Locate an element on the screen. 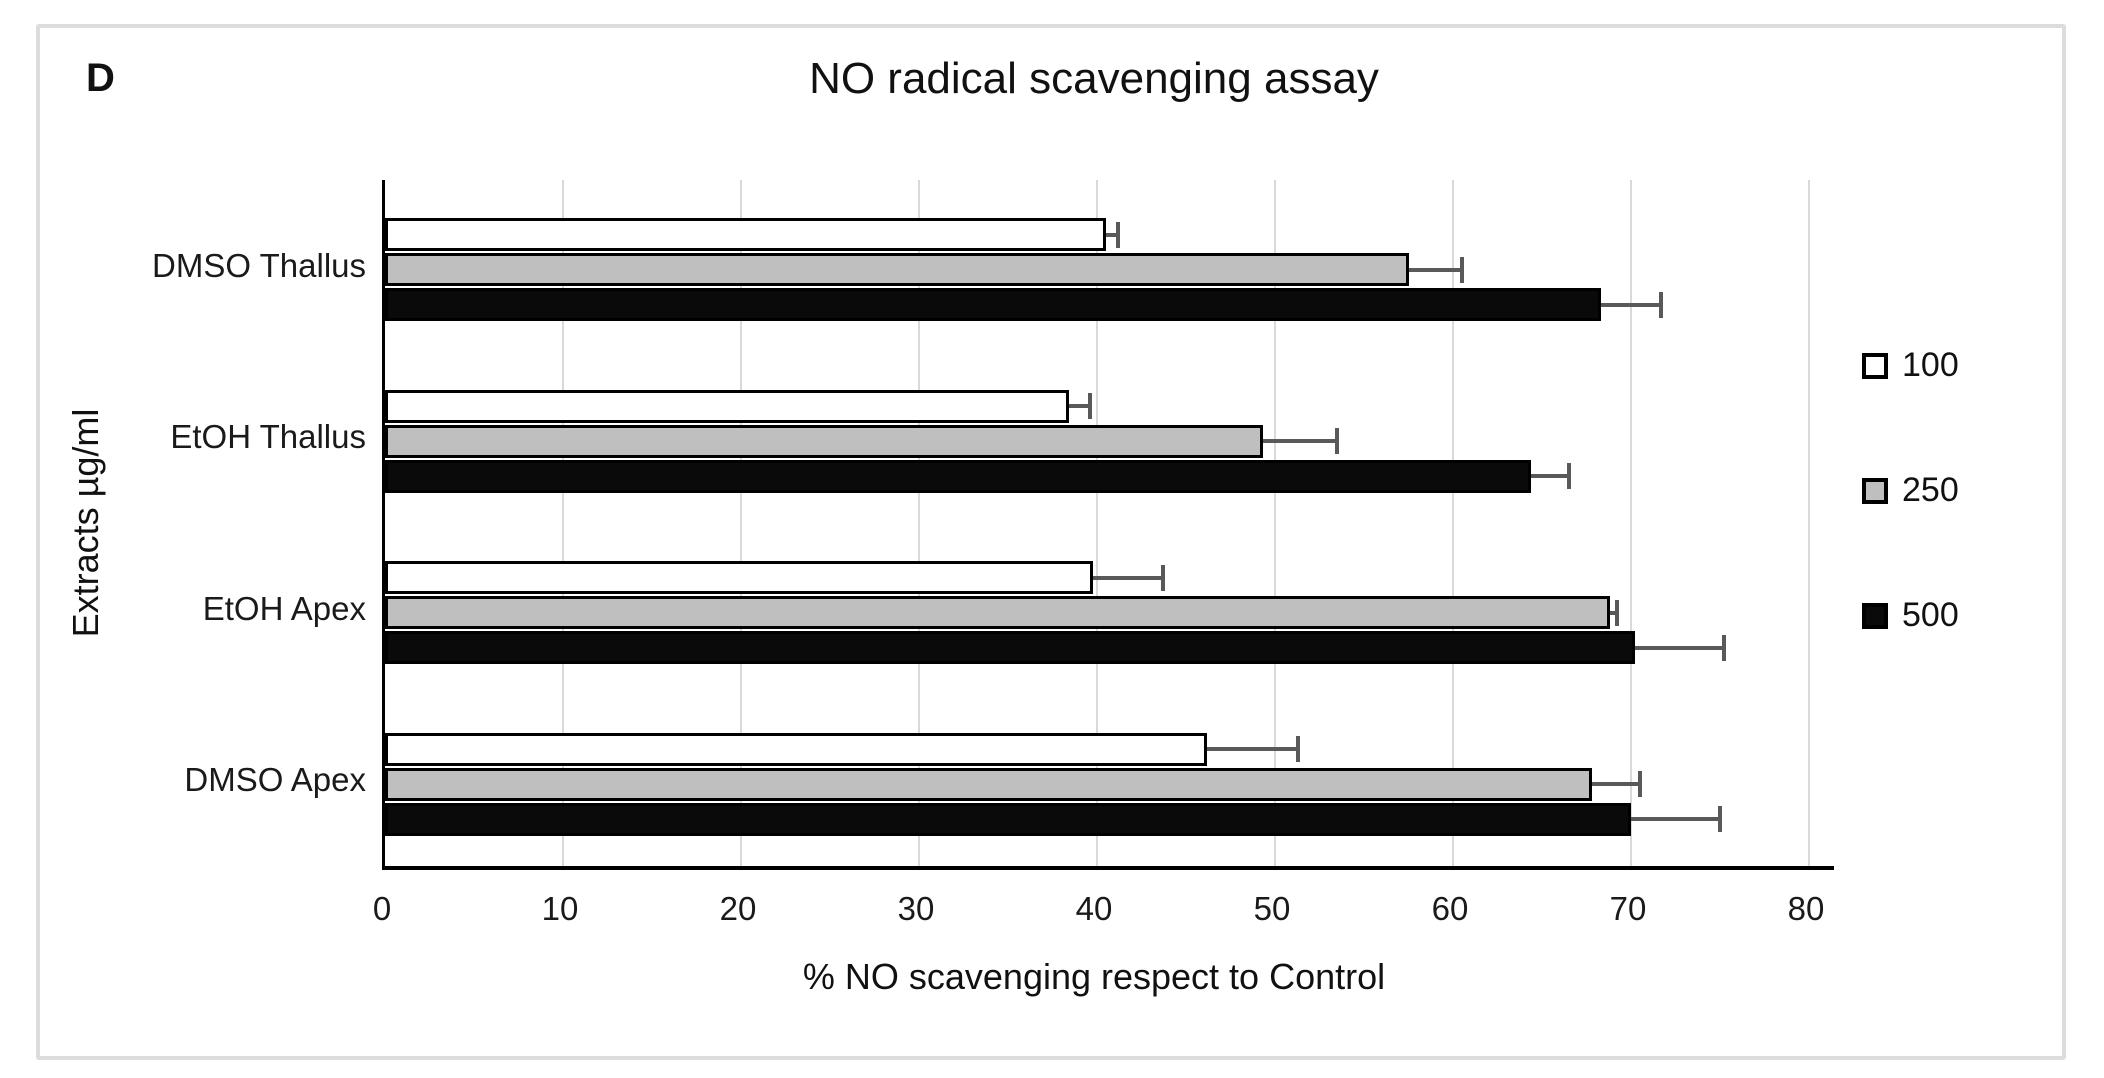 This screenshot has width=2104, height=1078. legend-label: 100 is located at coordinates (1930, 365).